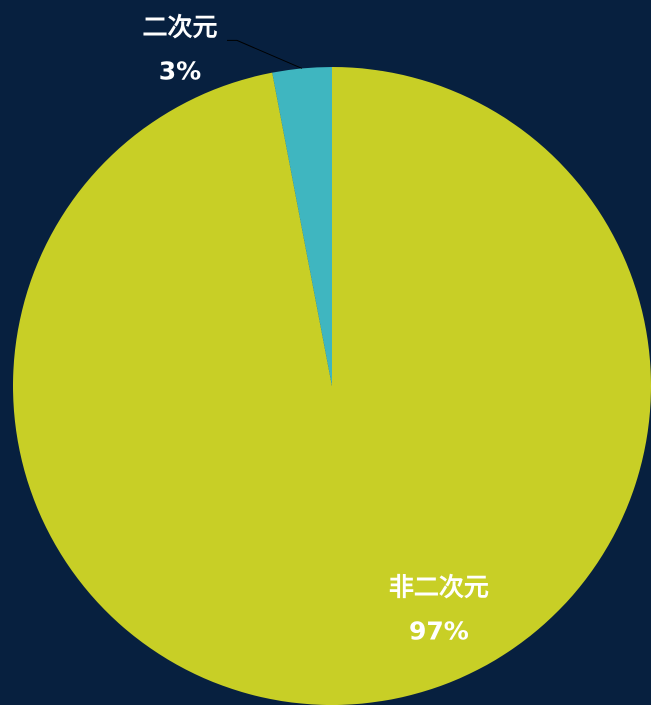  I want to click on leader-line, so click(264, 54).